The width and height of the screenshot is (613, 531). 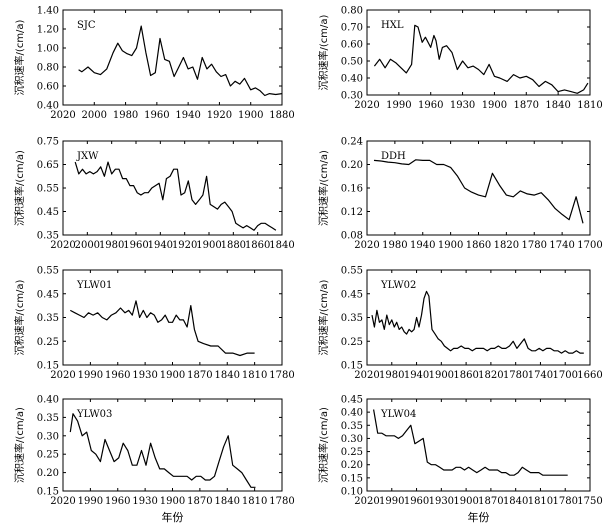 I want to click on y-tick-label: 0.24, so click(x=352, y=142).